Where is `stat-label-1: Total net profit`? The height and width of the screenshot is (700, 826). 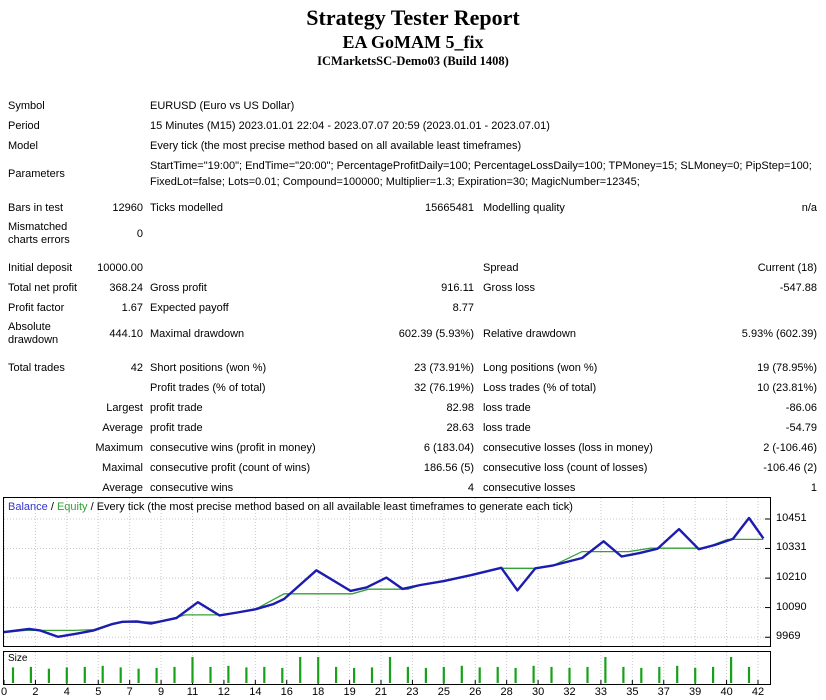
stat-label-1: Total net profit is located at coordinates (43, 287).